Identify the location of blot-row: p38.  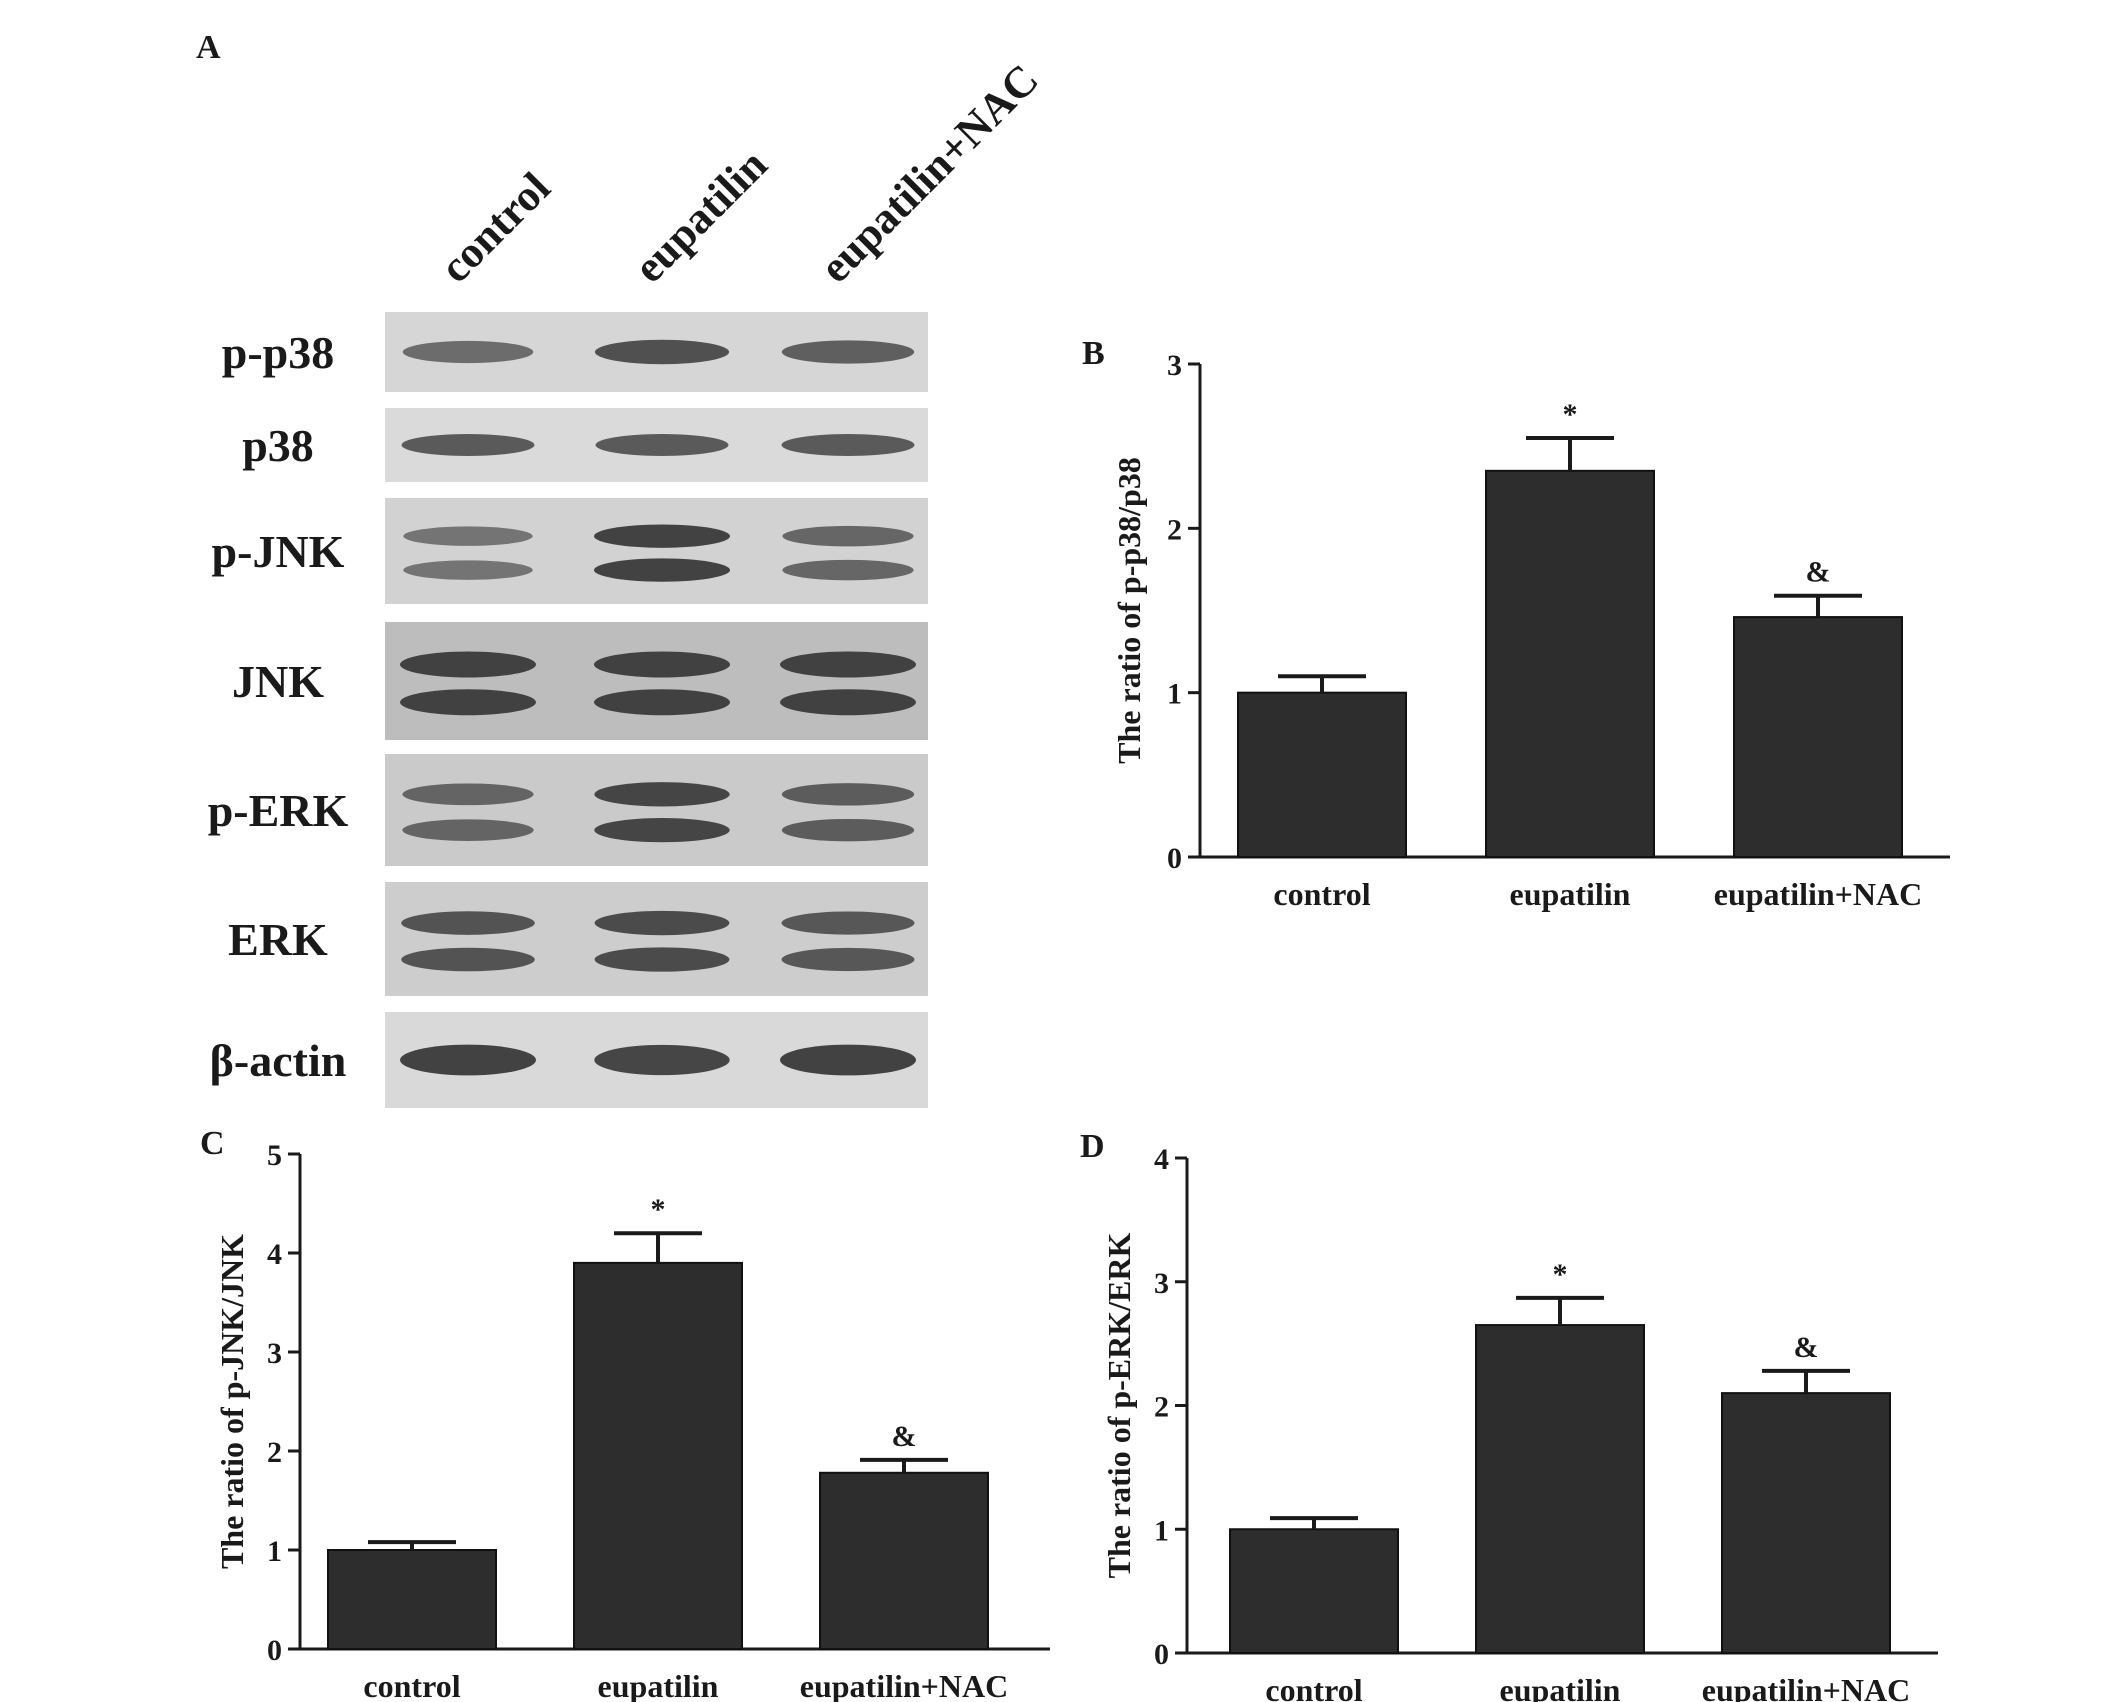
(585, 445).